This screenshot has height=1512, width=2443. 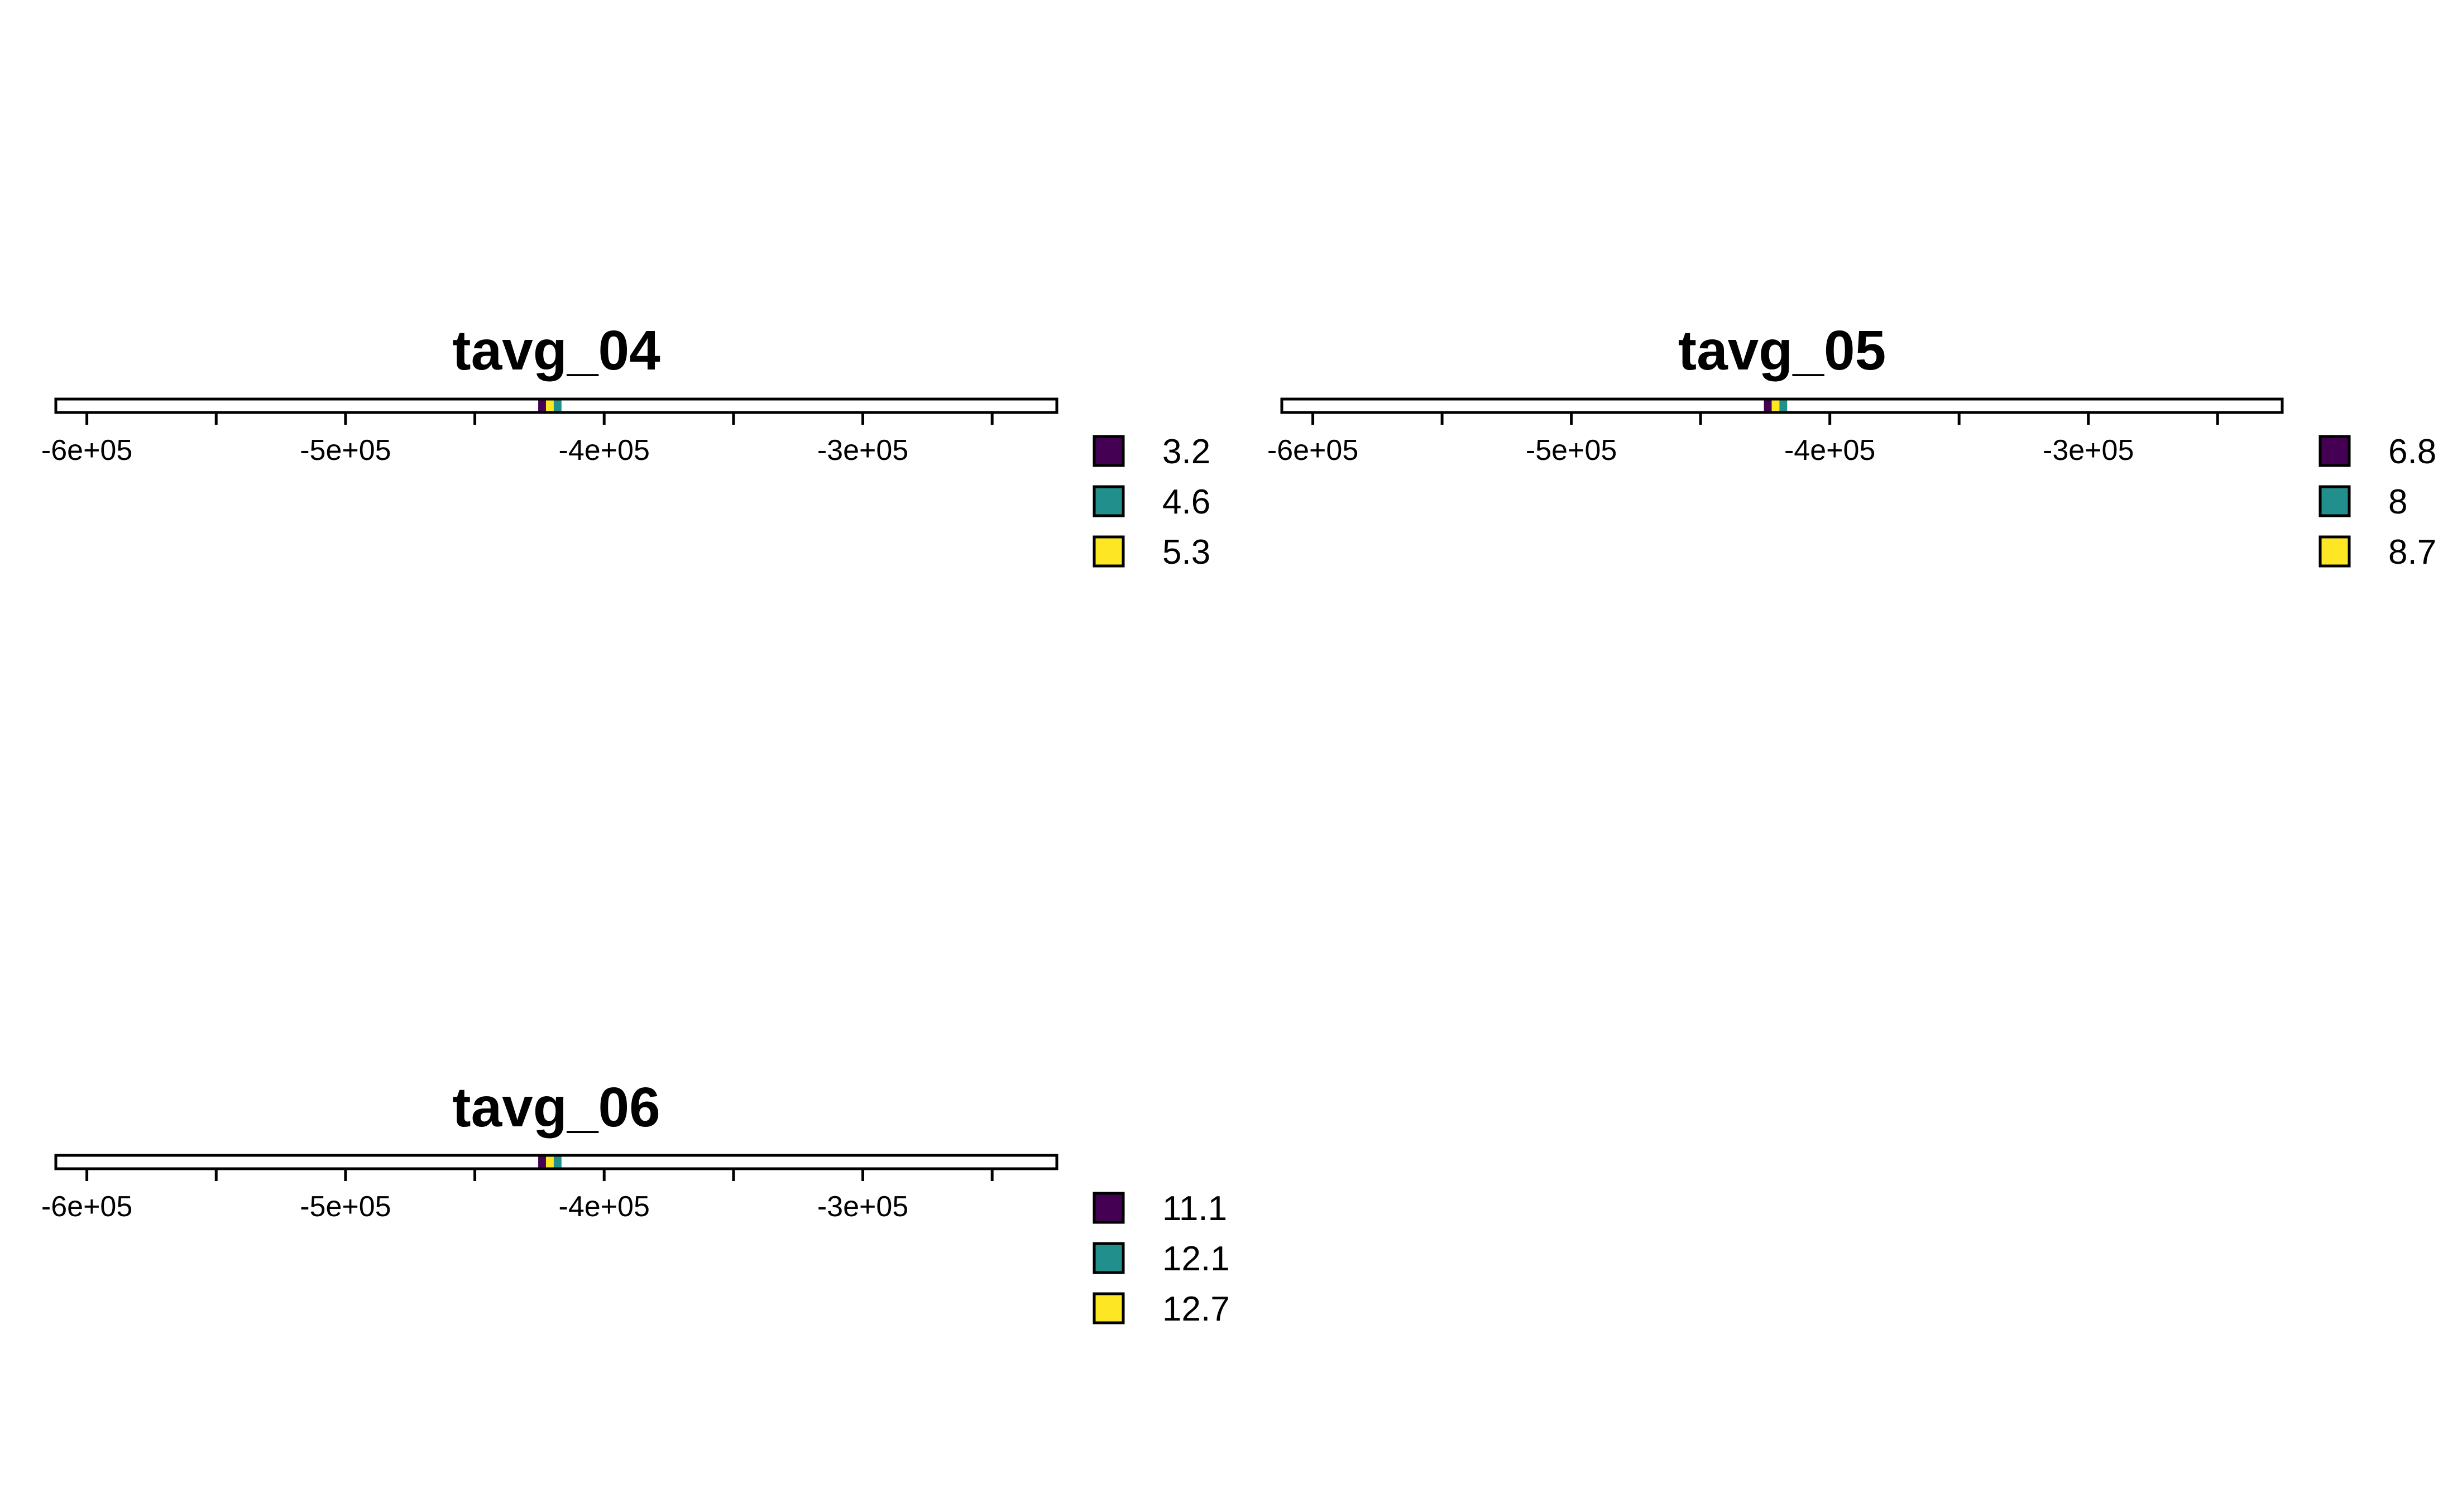 What do you see at coordinates (1196, 1259) in the screenshot?
I see `legend-label: 12.1` at bounding box center [1196, 1259].